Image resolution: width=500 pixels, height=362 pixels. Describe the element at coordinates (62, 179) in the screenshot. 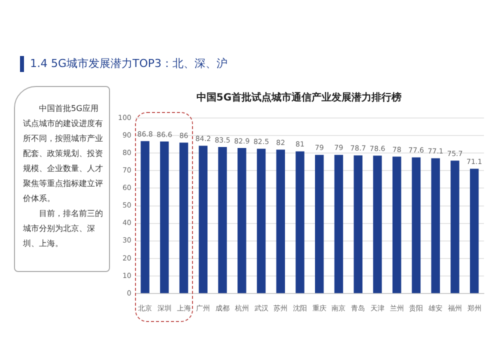

I see `text-card: 中国首批5G应用试点城市的建设进度有所不同，按照城市产业配套、政策规划、投资规模、企业数量、人才聚焦等重点指标建立评价体系。 目前，排名前三的城市分别为北京、深圳、上海。` at that location.